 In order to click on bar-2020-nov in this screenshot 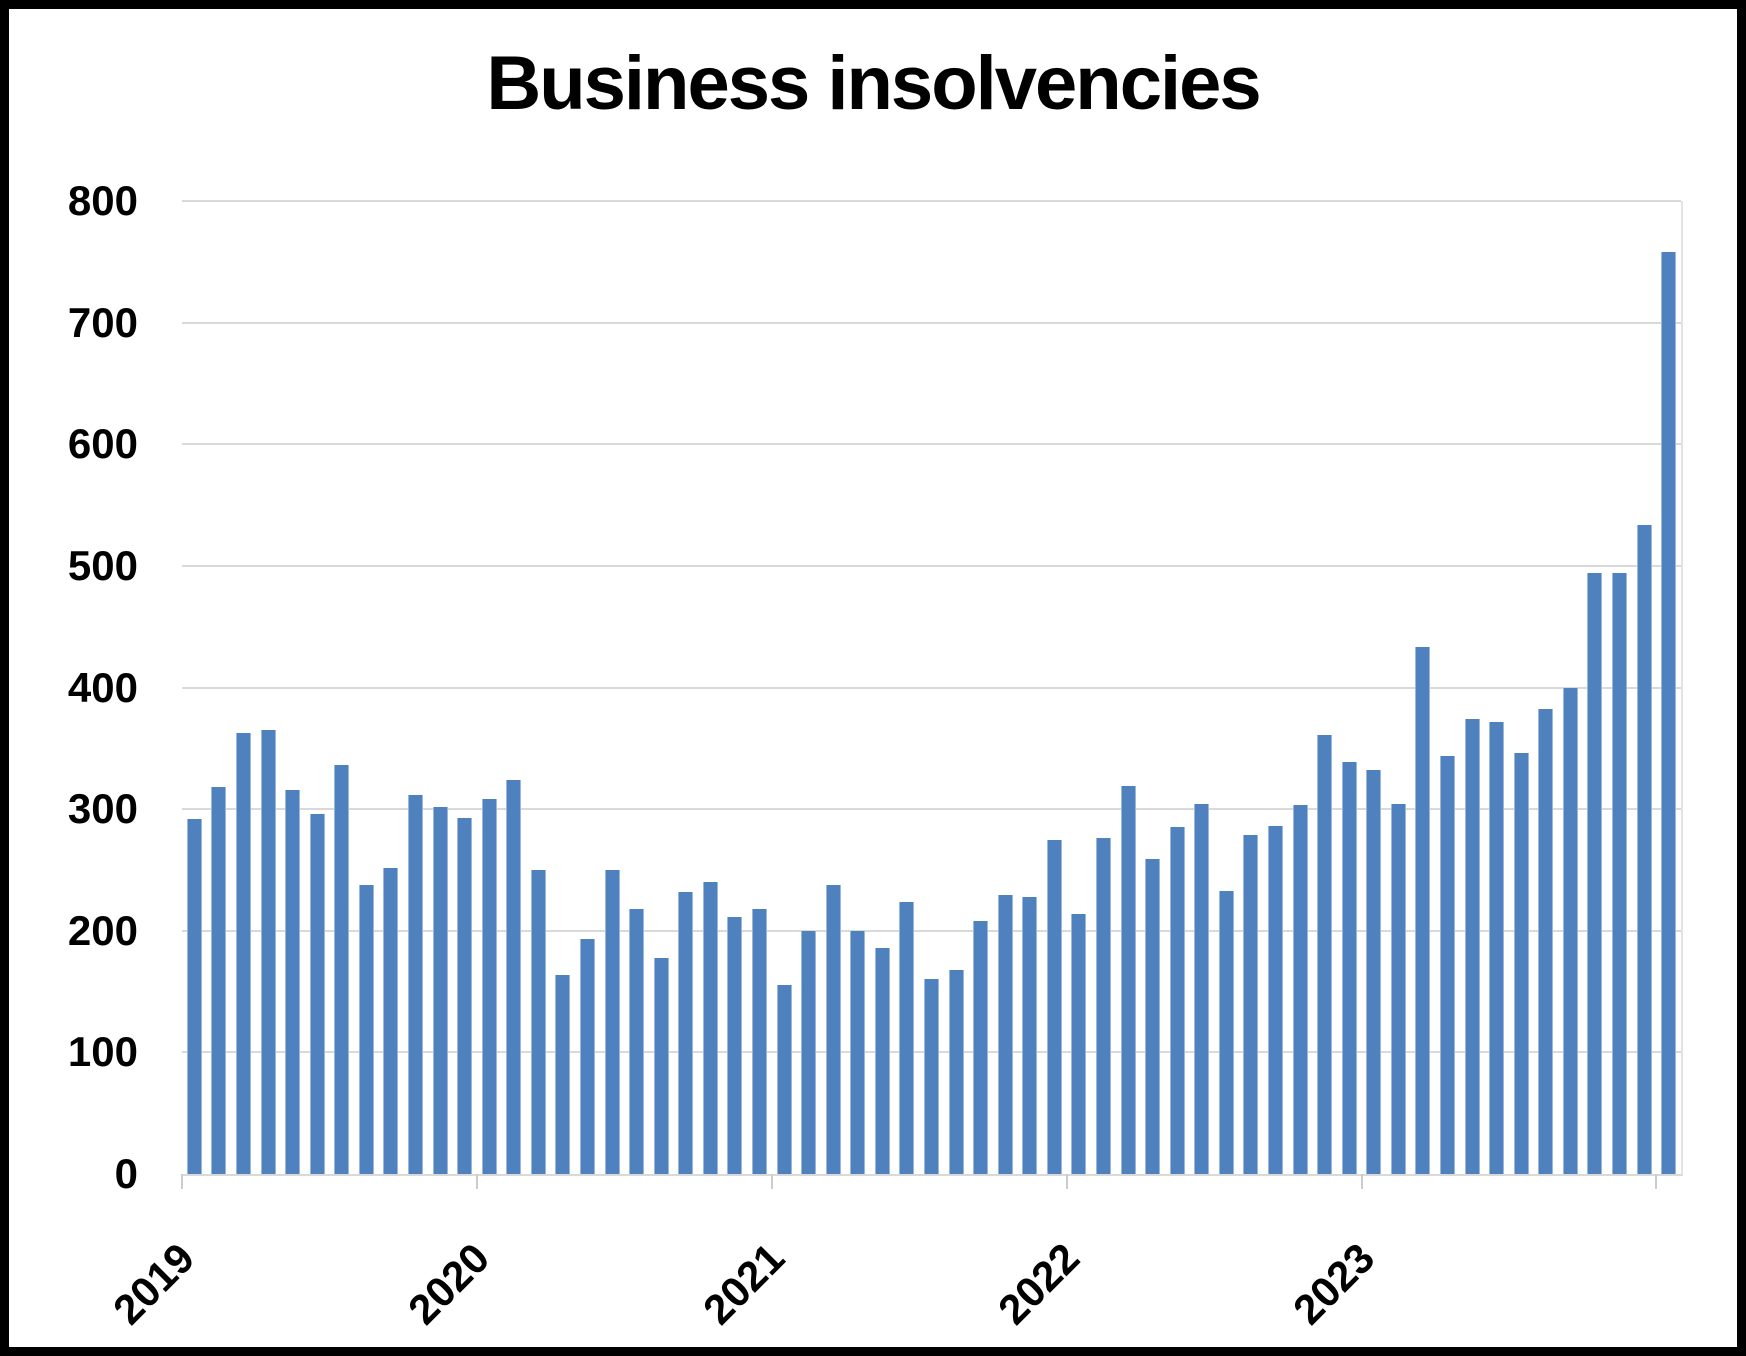, I will do `click(735, 1045)`.